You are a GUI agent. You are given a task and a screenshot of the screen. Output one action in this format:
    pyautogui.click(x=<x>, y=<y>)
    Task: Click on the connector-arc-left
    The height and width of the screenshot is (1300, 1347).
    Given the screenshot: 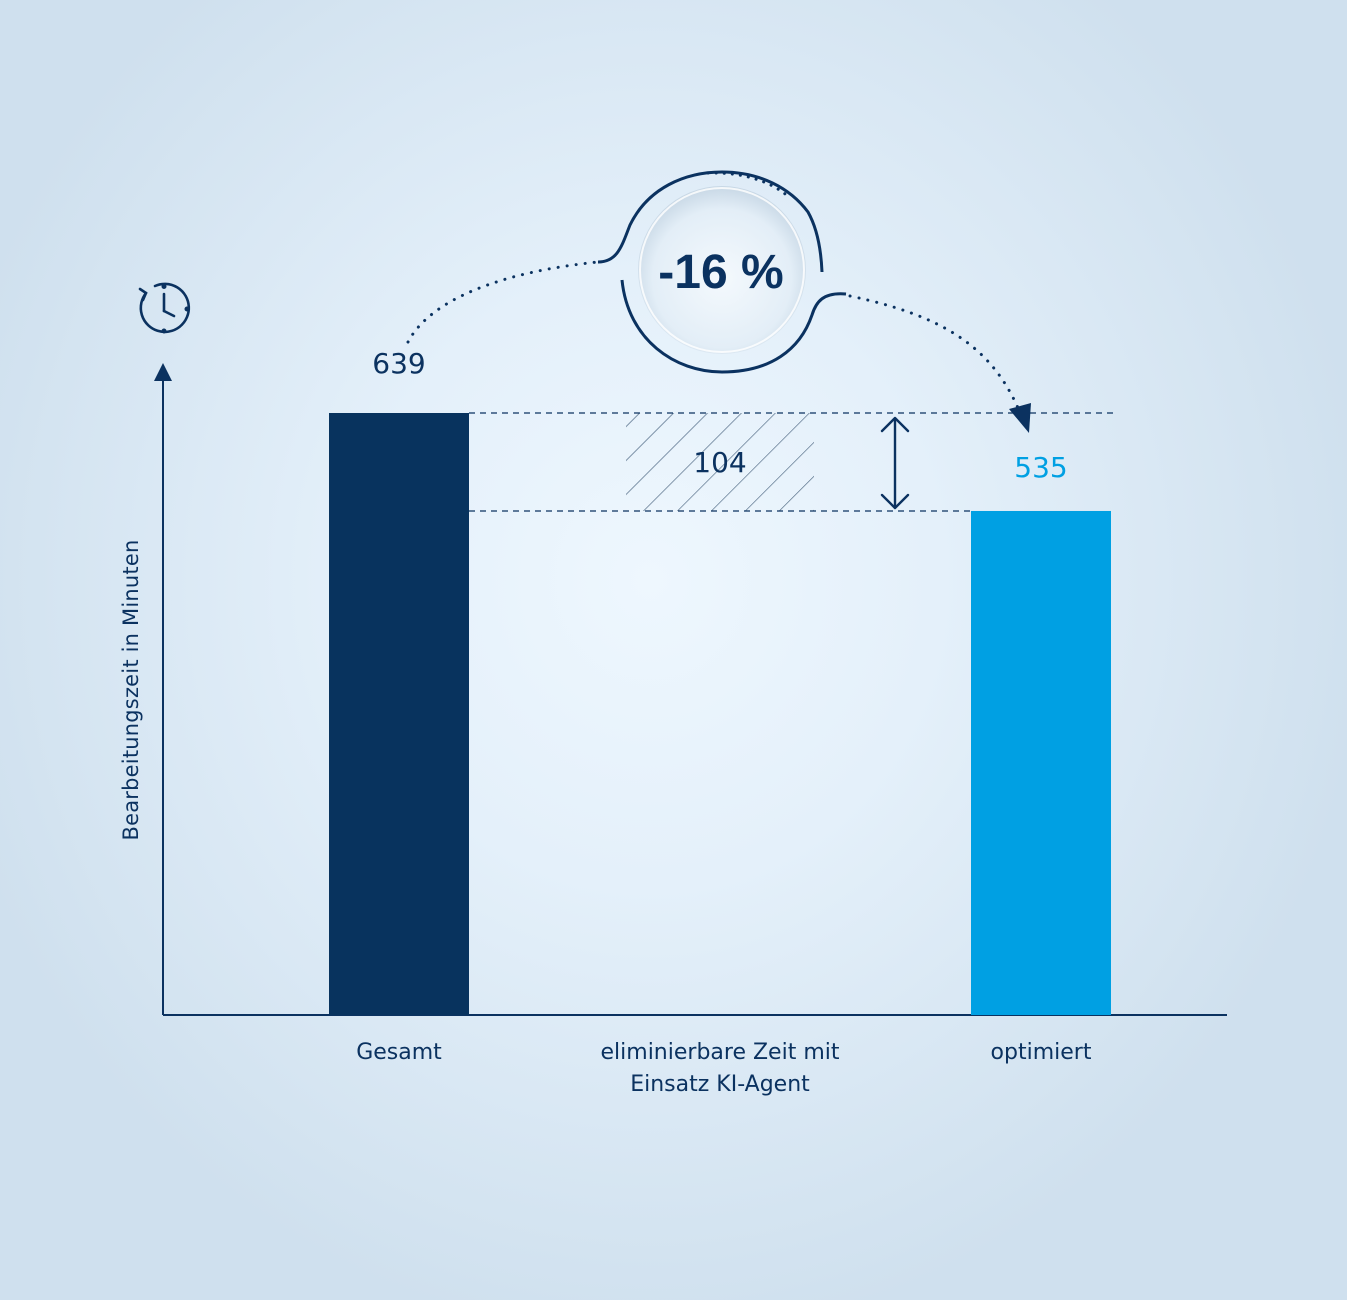 What is the action you would take?
    pyautogui.click(x=503, y=302)
    